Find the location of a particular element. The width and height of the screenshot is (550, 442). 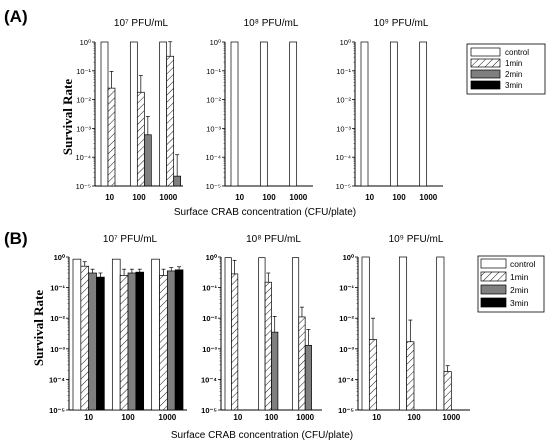

bar-p1-s1-10-control is located at coordinates (228, 334).